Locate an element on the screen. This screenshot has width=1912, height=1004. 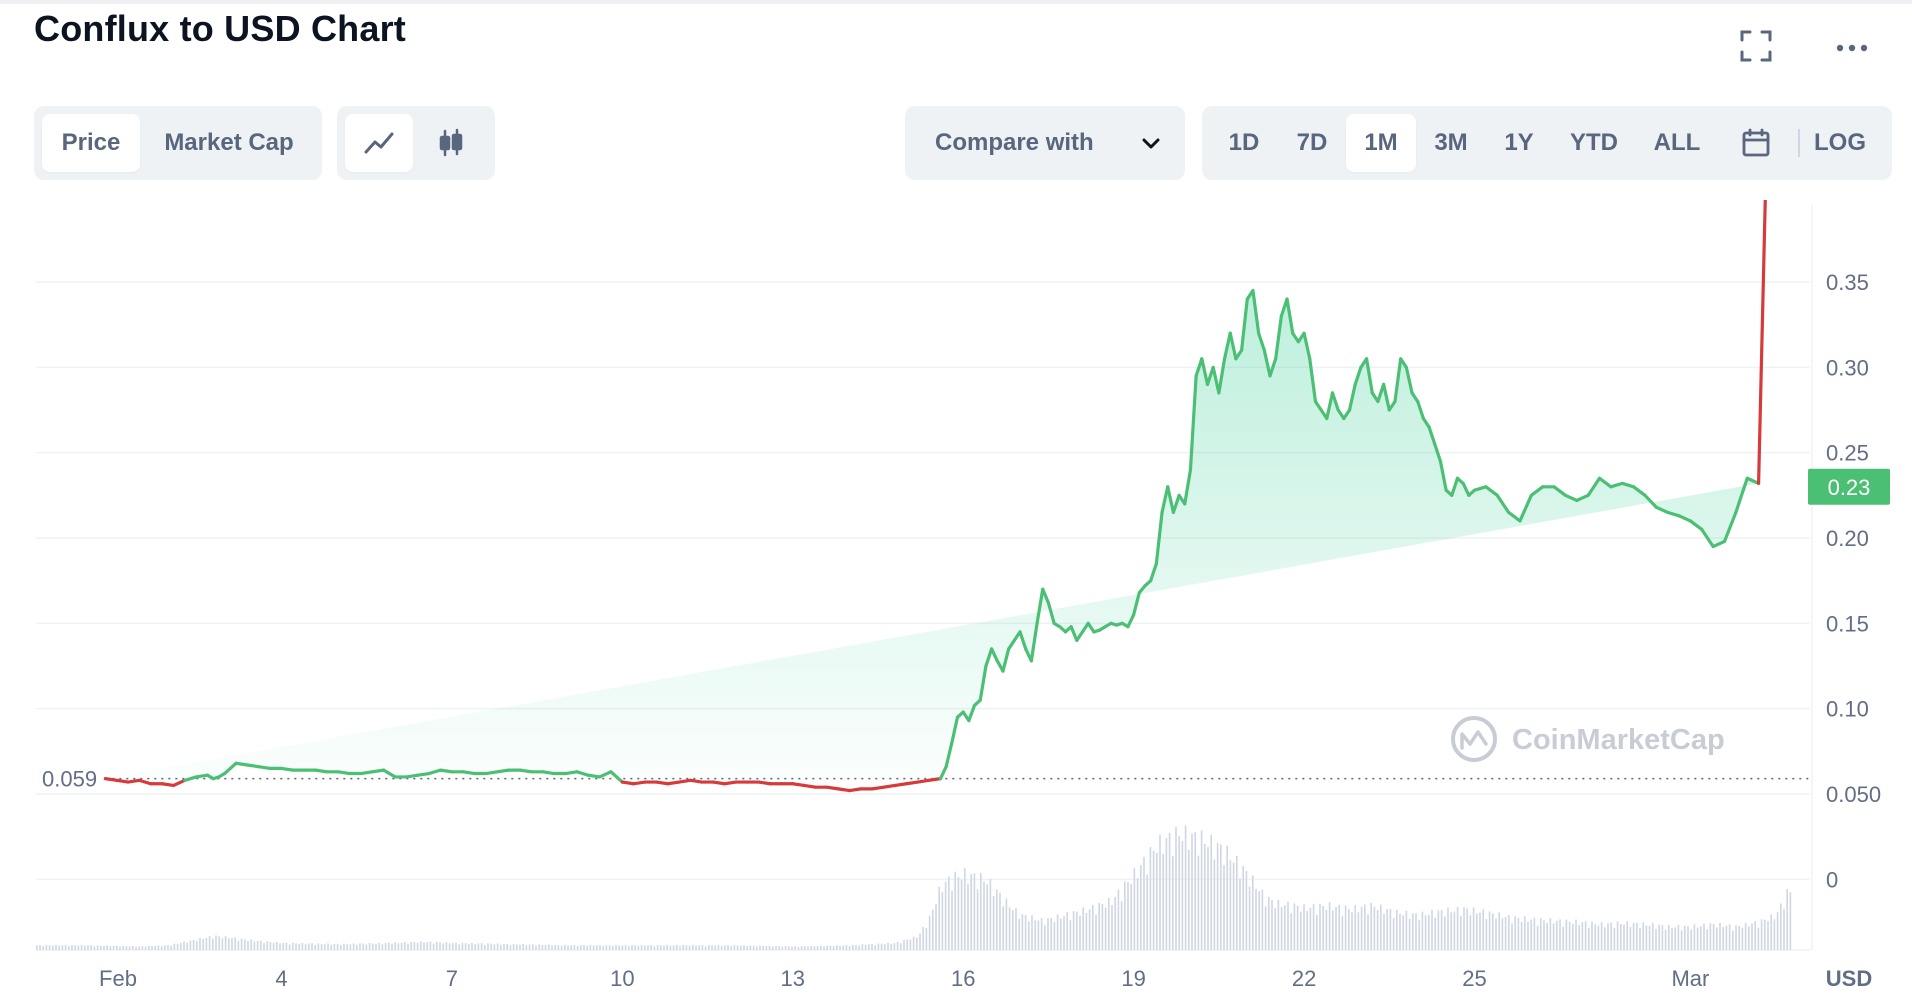
y-tick-label: 0 is located at coordinates (1832, 879).